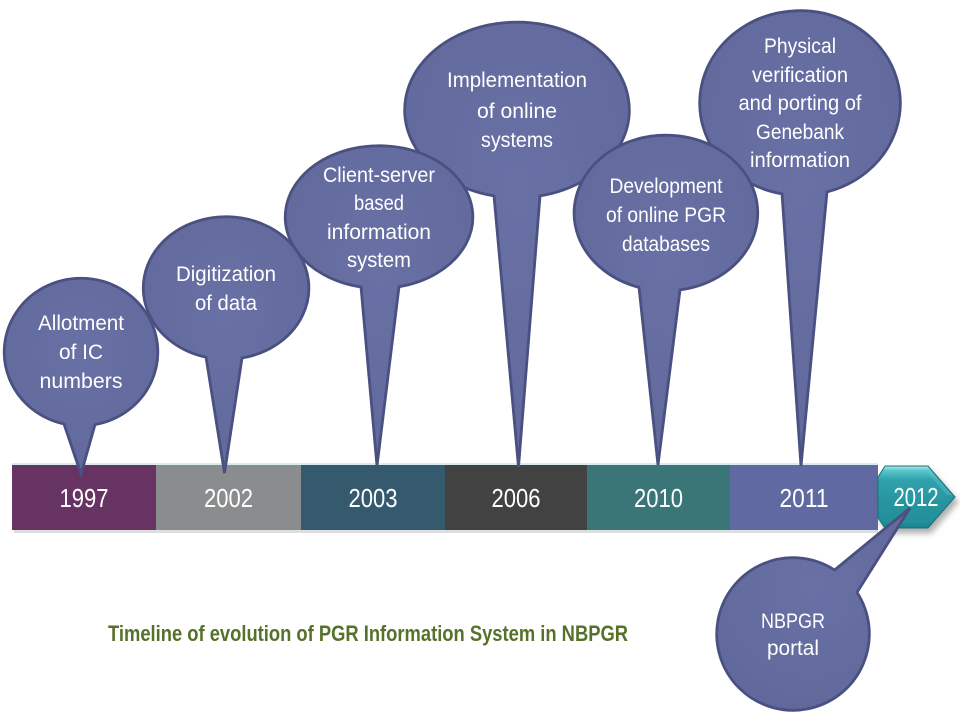 The image size is (960, 720). Describe the element at coordinates (666, 244) in the screenshot. I see `svg-text: databases` at that location.